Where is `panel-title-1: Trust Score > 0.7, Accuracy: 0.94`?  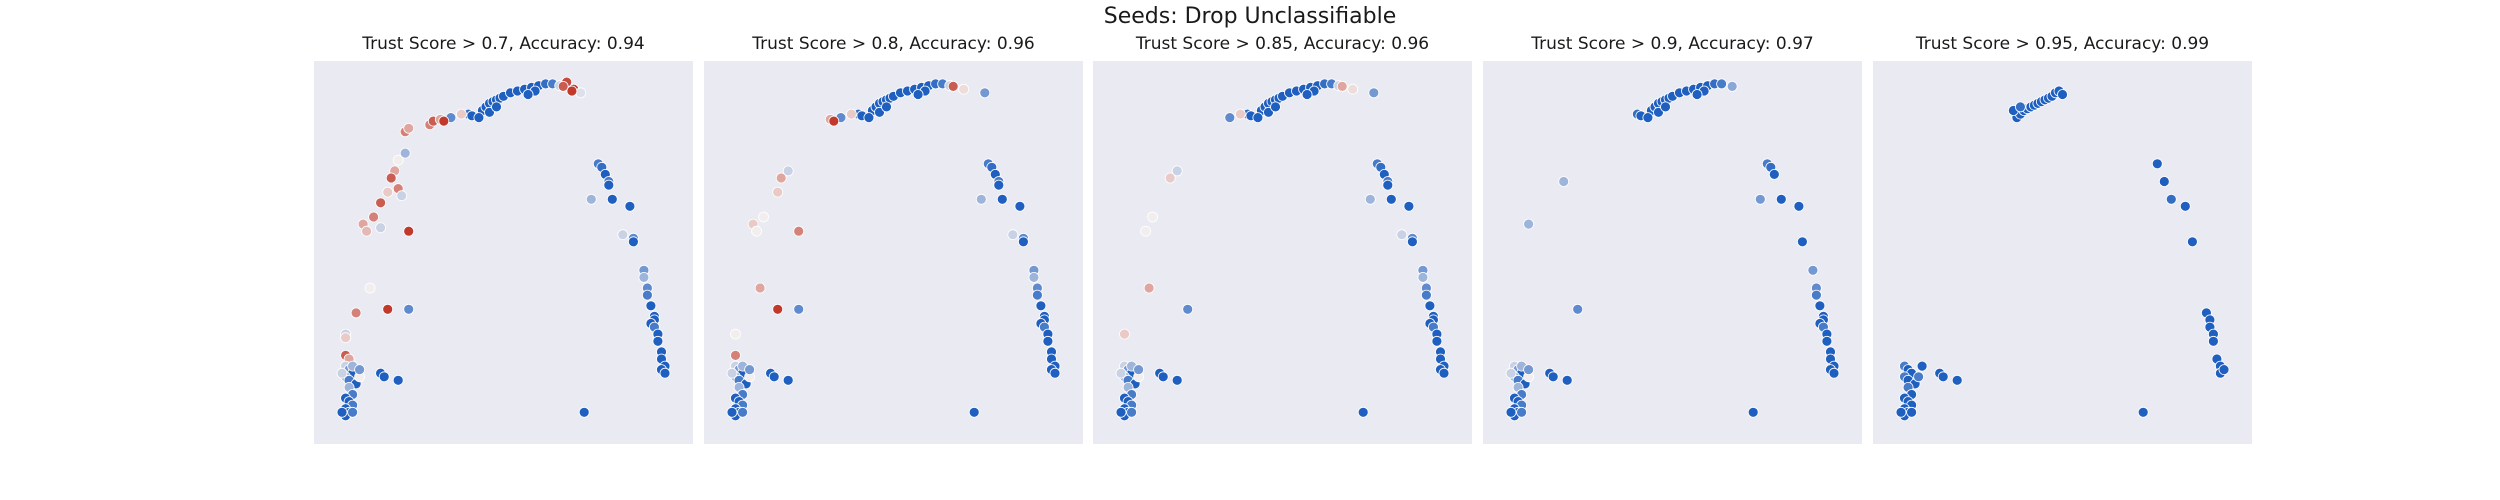 panel-title-1: Trust Score > 0.7, Accuracy: 0.94 is located at coordinates (503, 44).